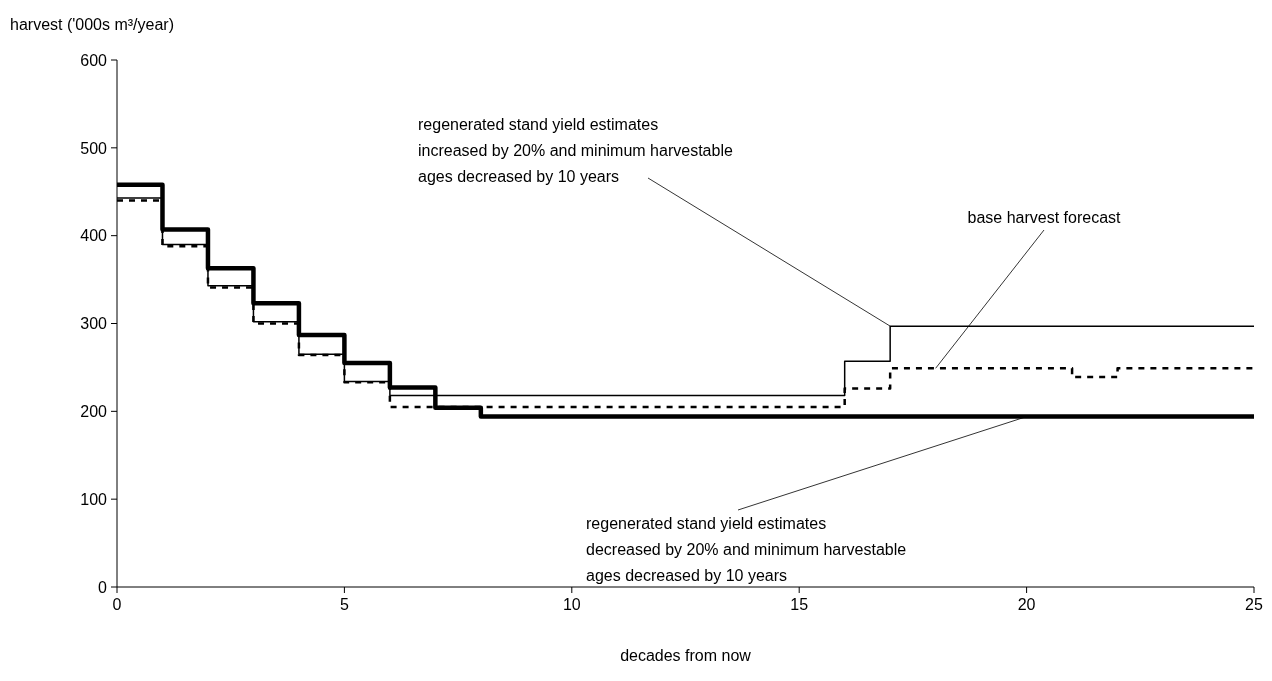  Describe the element at coordinates (344, 605) in the screenshot. I see `x-tick-label: 5` at that location.